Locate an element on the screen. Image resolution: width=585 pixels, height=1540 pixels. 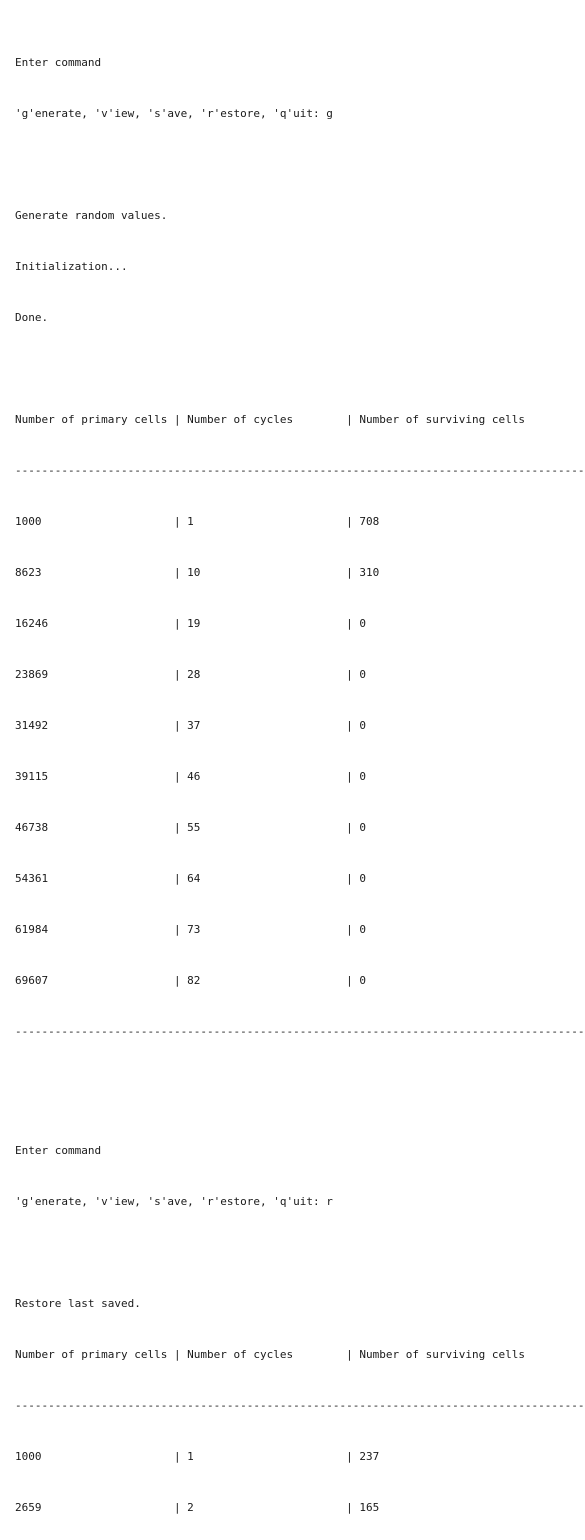
table-row: 39115 | 46 | 0 is located at coordinates (190, 776).